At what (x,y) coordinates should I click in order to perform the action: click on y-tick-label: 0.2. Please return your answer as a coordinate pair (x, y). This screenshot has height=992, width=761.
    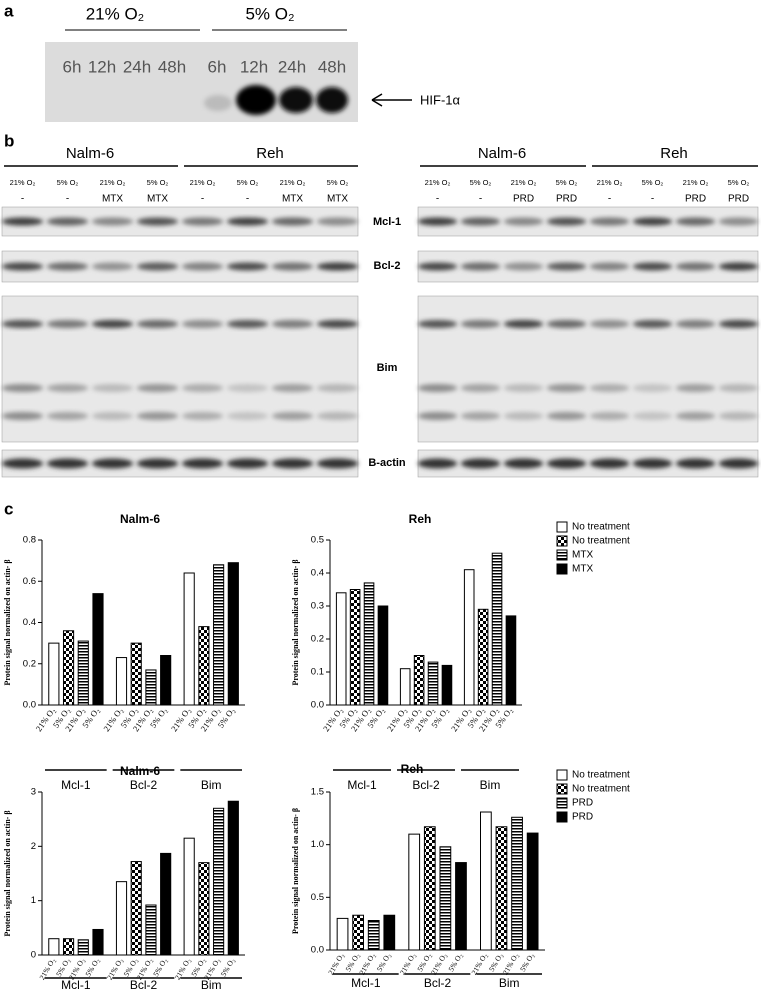
    Looking at the image, I should click on (29, 663).